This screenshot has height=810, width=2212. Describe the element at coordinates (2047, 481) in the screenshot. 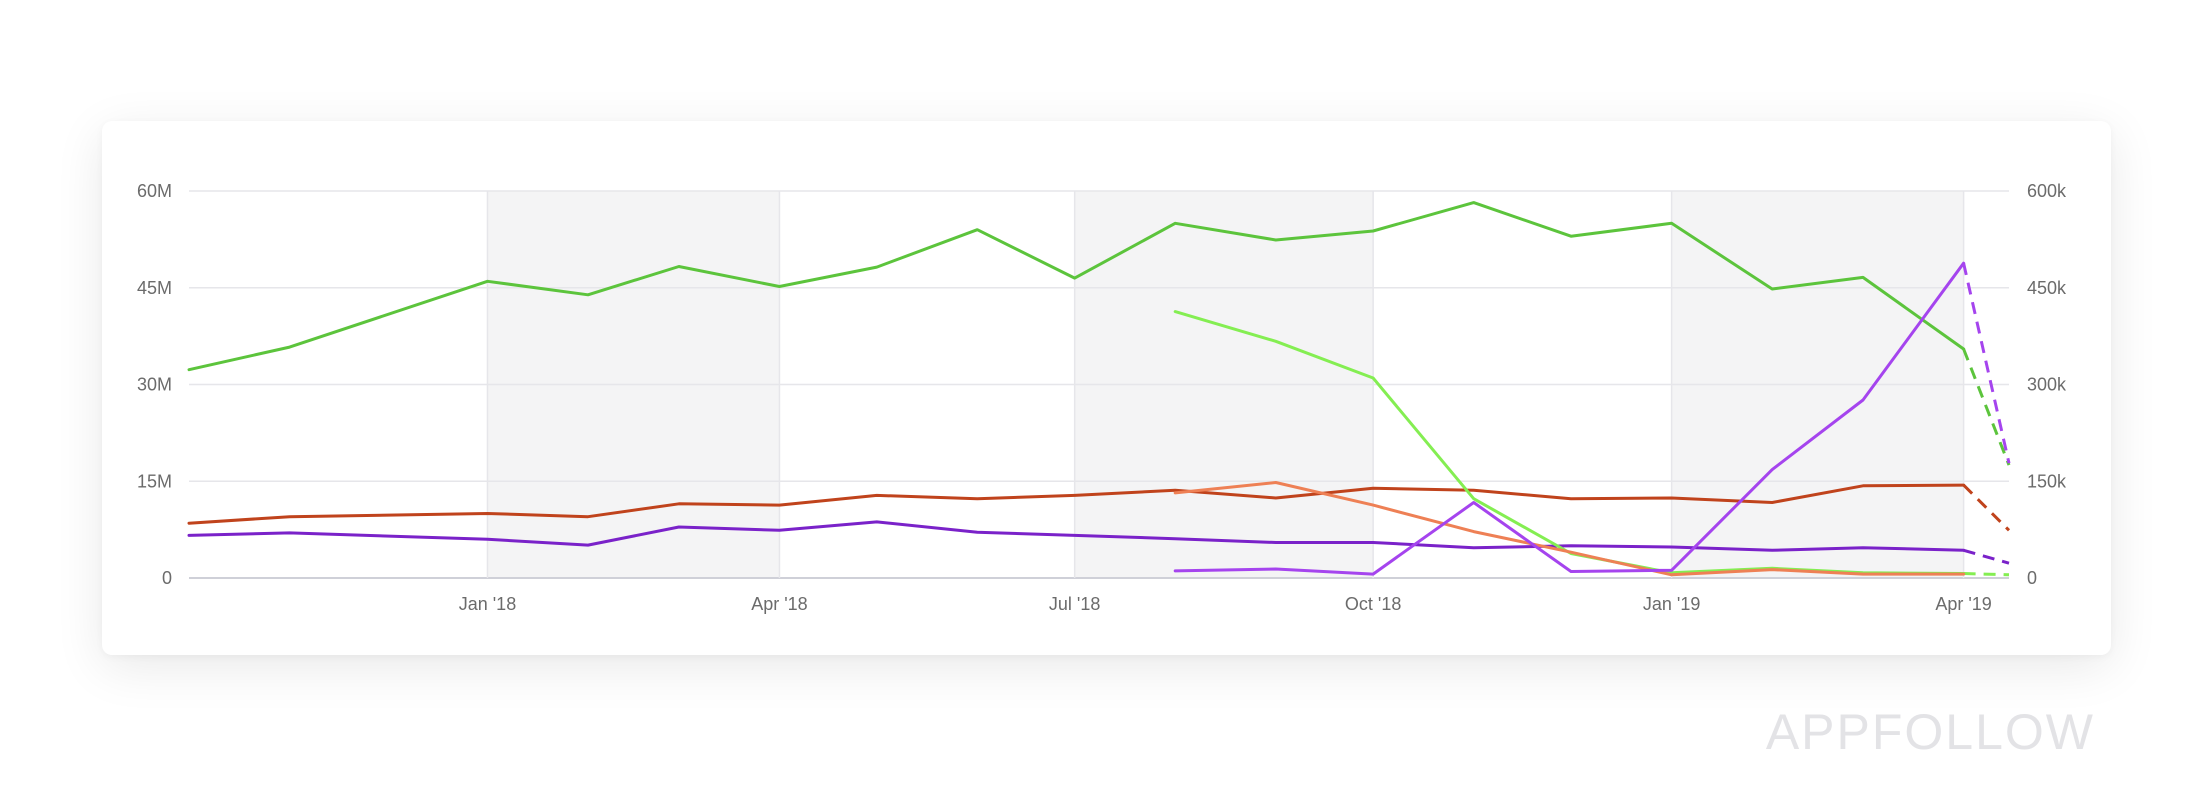

I see `y-right-tick-label: 150k` at that location.